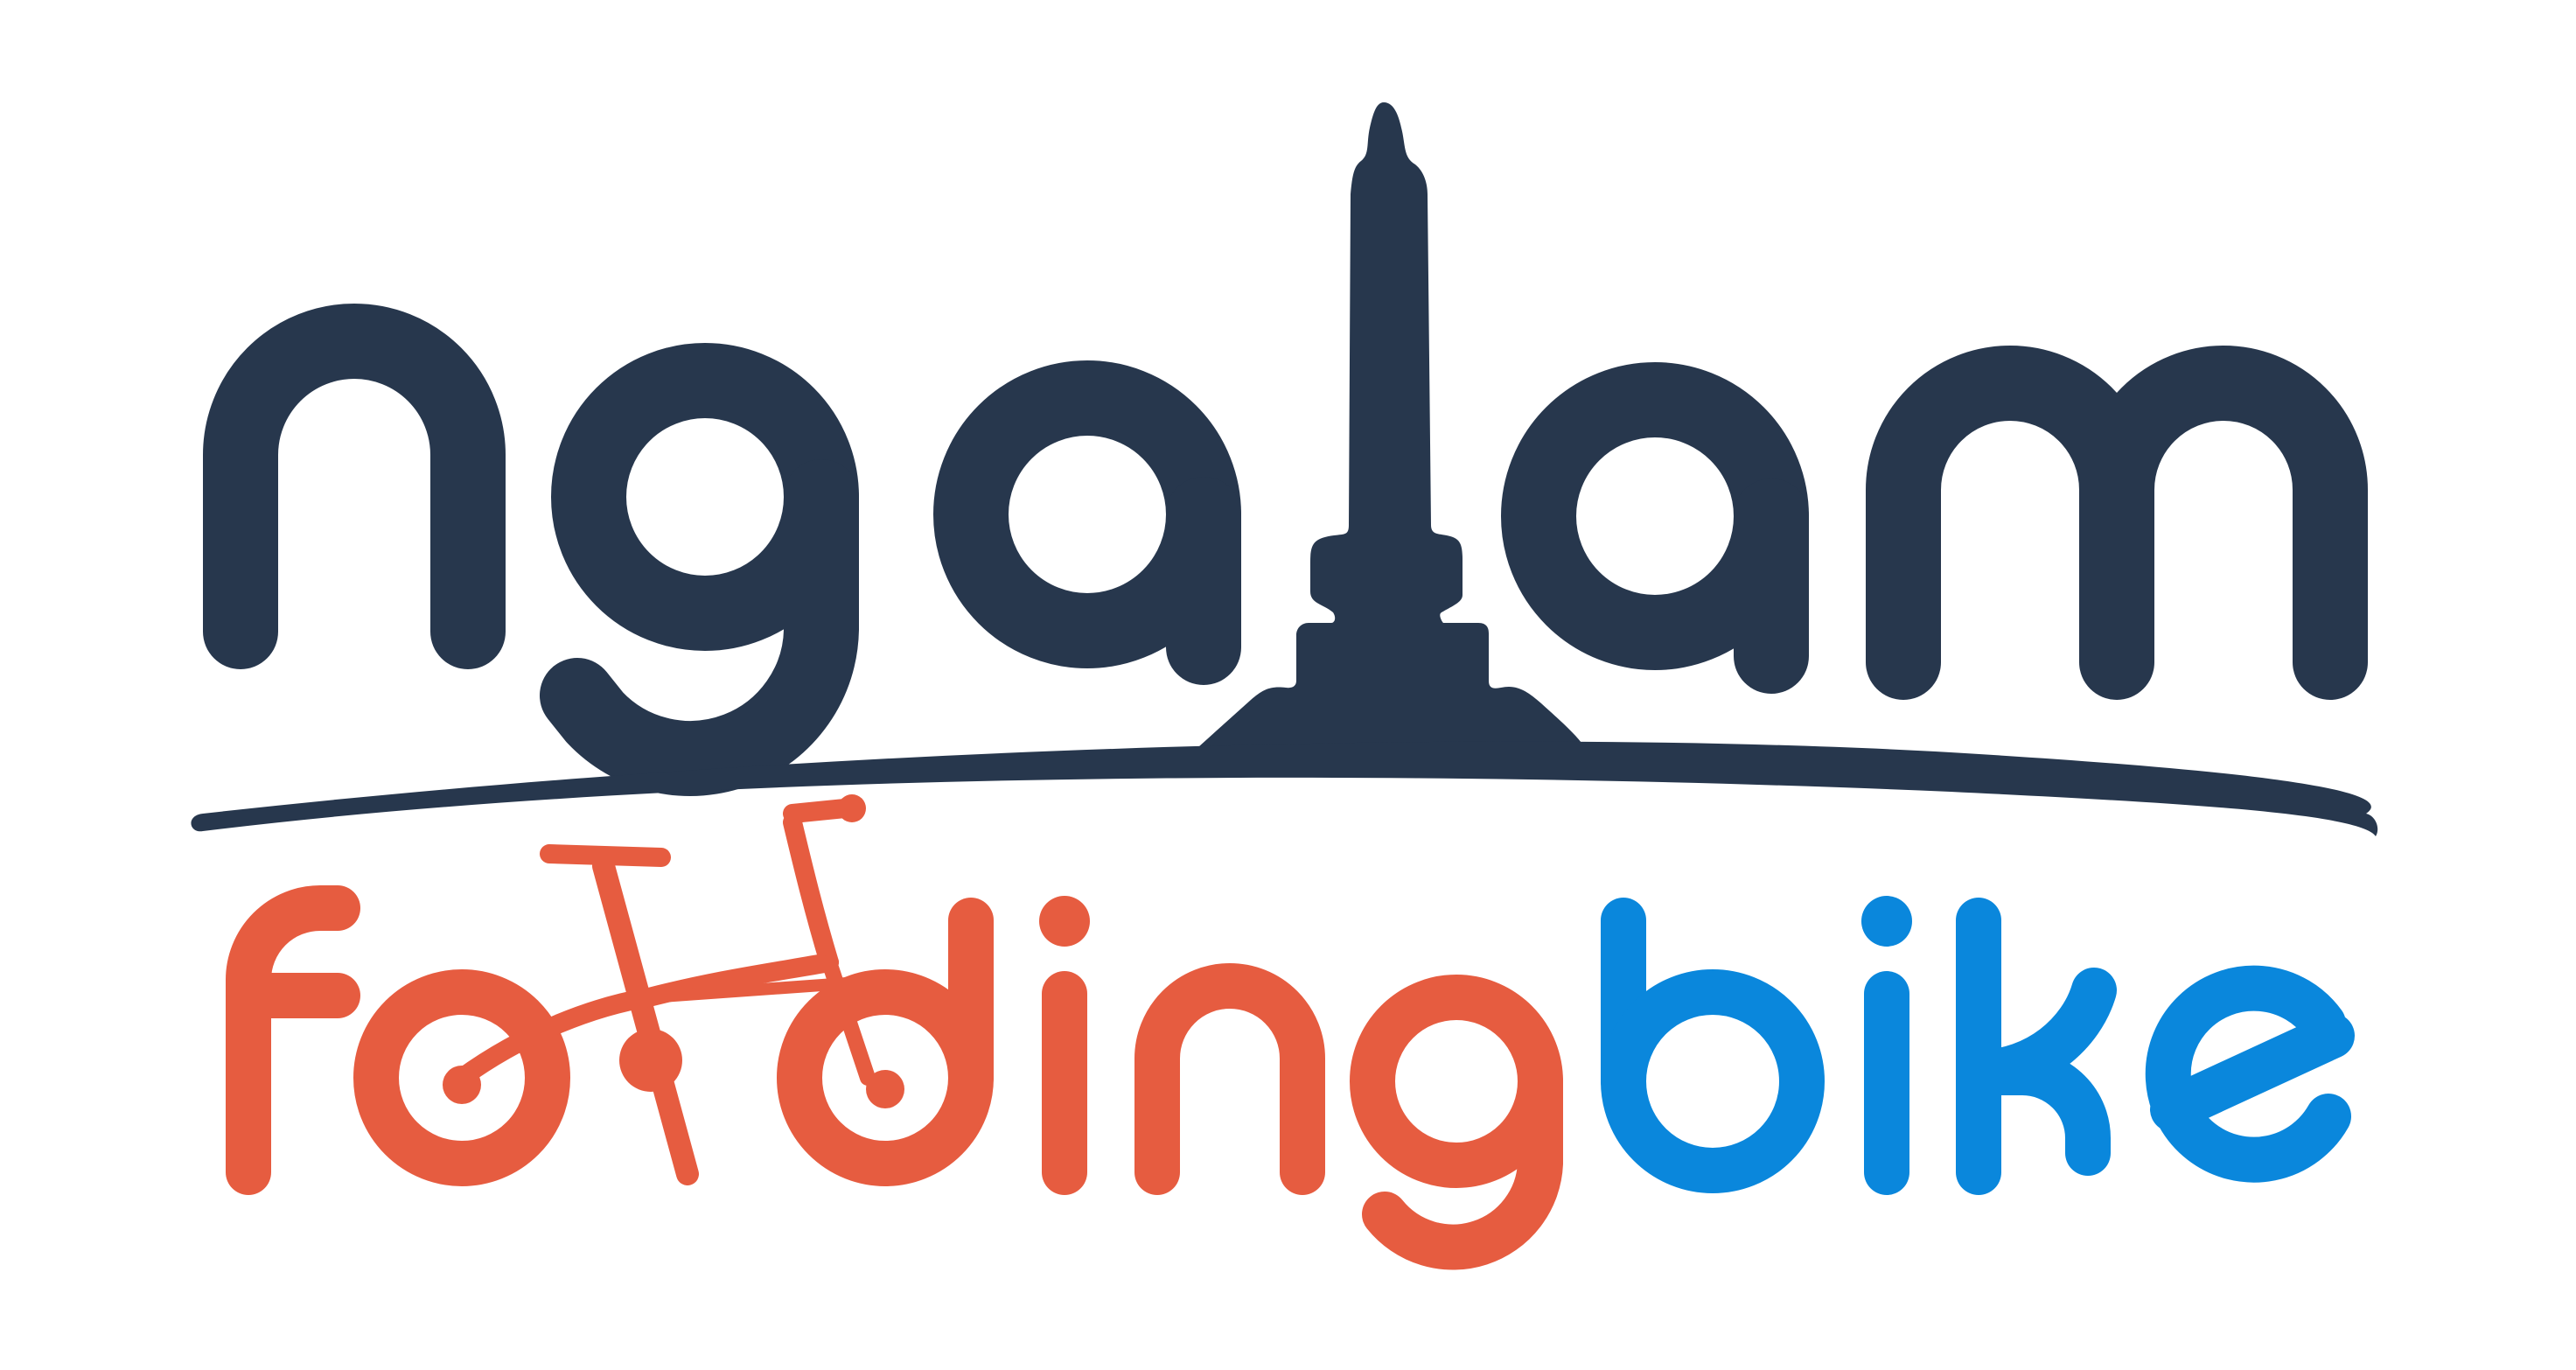  Describe the element at coordinates (2036, 1046) in the screenshot. I see `letter-k` at that location.